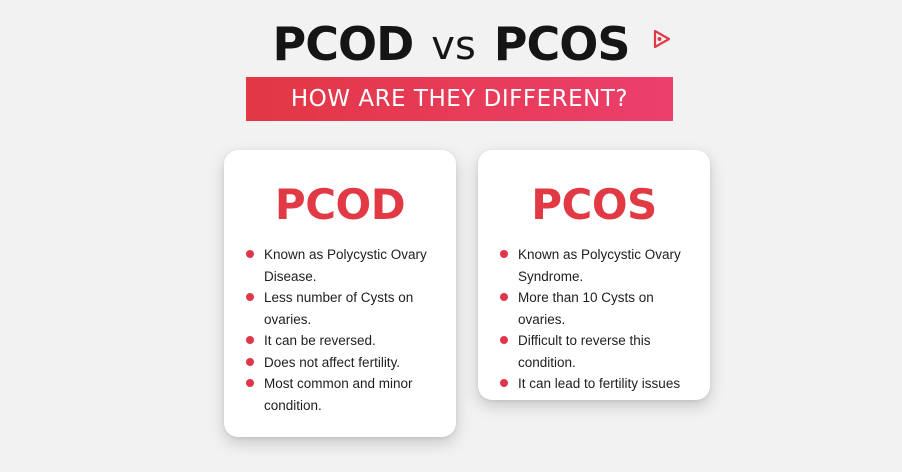 This screenshot has width=902, height=472. Describe the element at coordinates (586, 308) in the screenshot. I see `list-item-text: More than 10 Cysts on ovaries.` at that location.